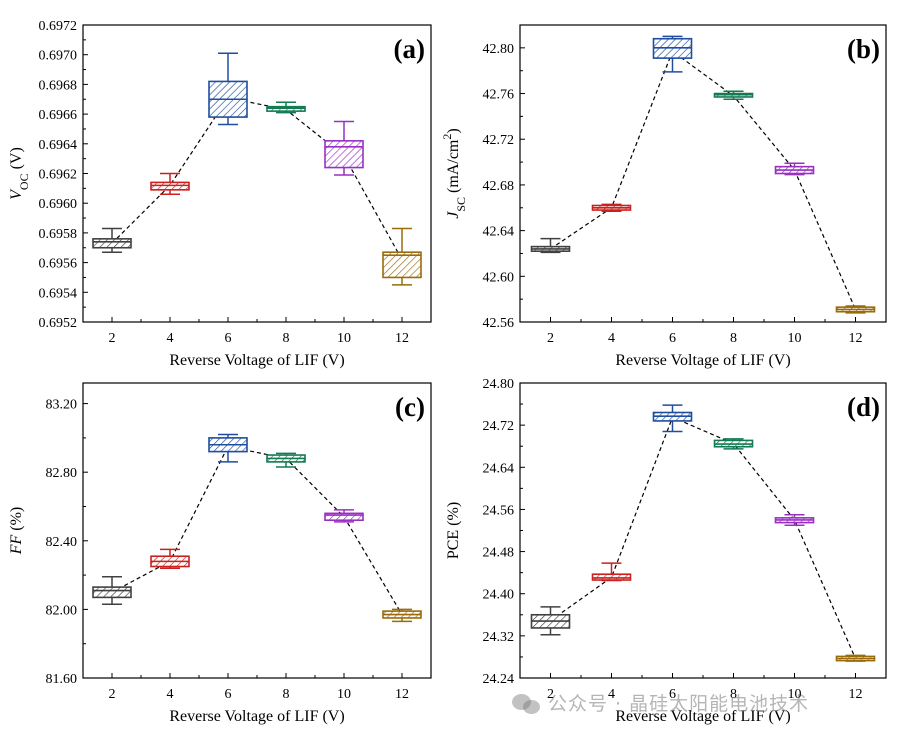  I want to click on y-tick-label: 0.6966, so click(58, 115).